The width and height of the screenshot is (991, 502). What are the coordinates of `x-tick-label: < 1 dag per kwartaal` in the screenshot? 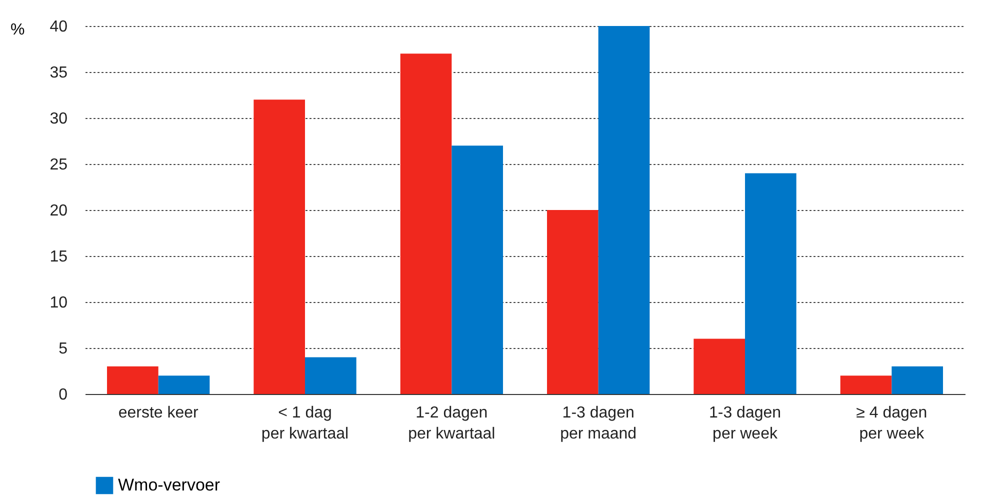 It's located at (305, 423).